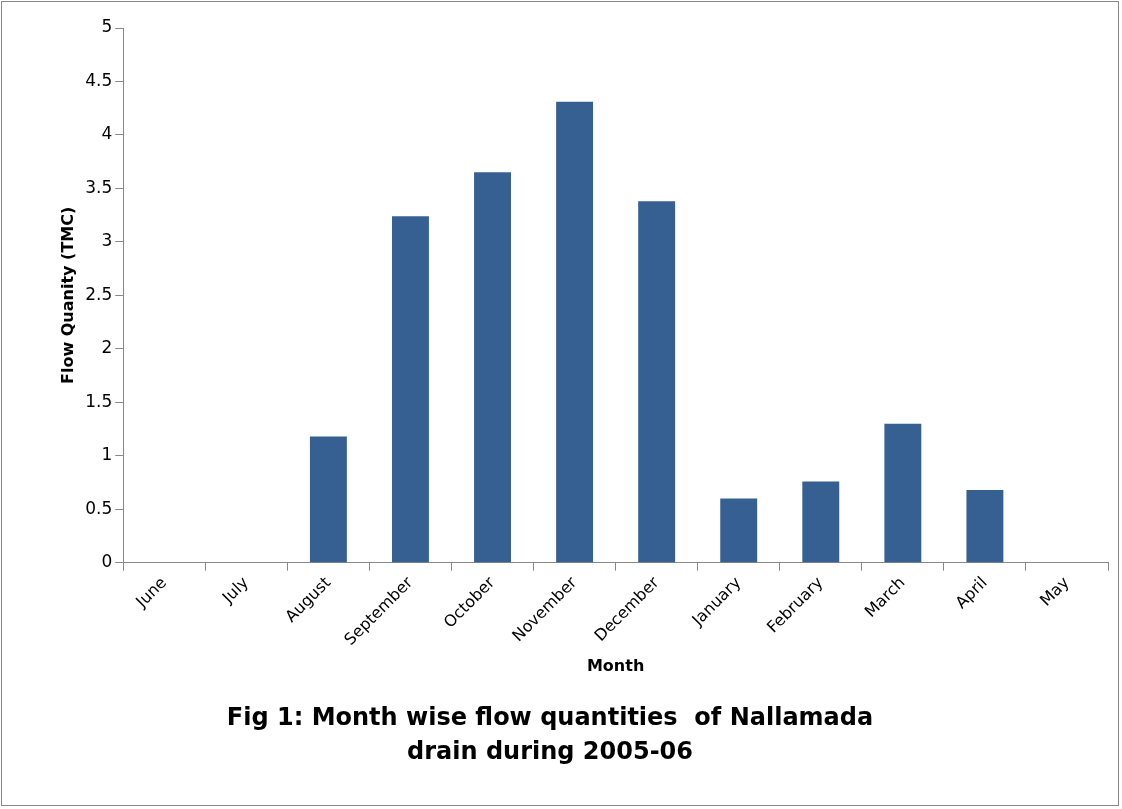 Image resolution: width=1122 pixels, height=809 pixels. I want to click on y-tick-label: 4.5, so click(99, 79).